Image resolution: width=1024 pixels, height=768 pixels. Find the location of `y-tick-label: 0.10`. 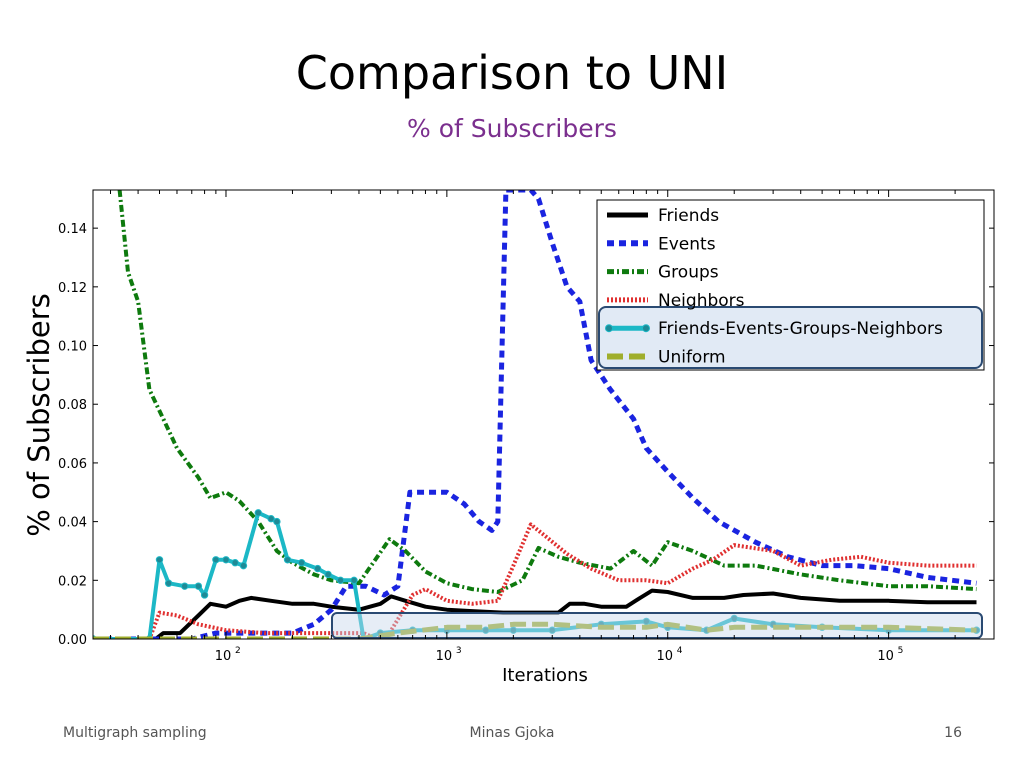

y-tick-label: 0.10 is located at coordinates (72, 347).